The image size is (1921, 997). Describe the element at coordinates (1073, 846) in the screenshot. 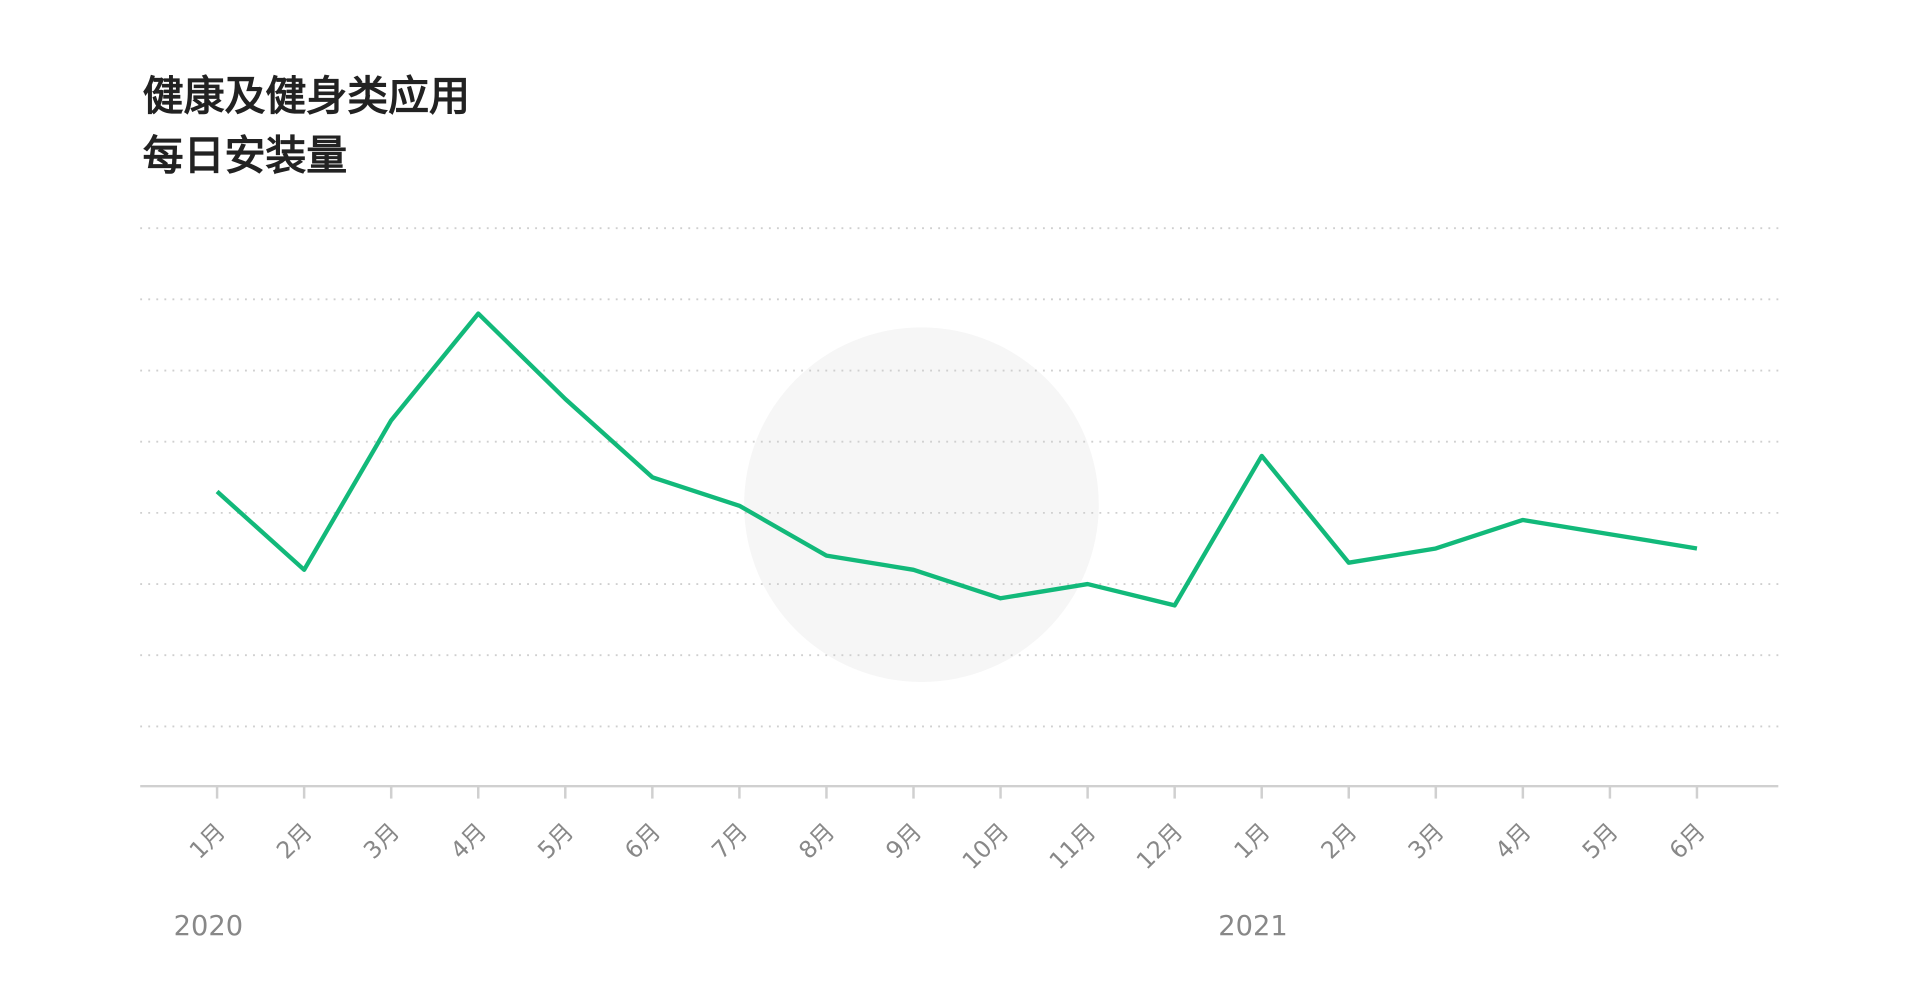

I see `x-tick-label: 11月` at that location.